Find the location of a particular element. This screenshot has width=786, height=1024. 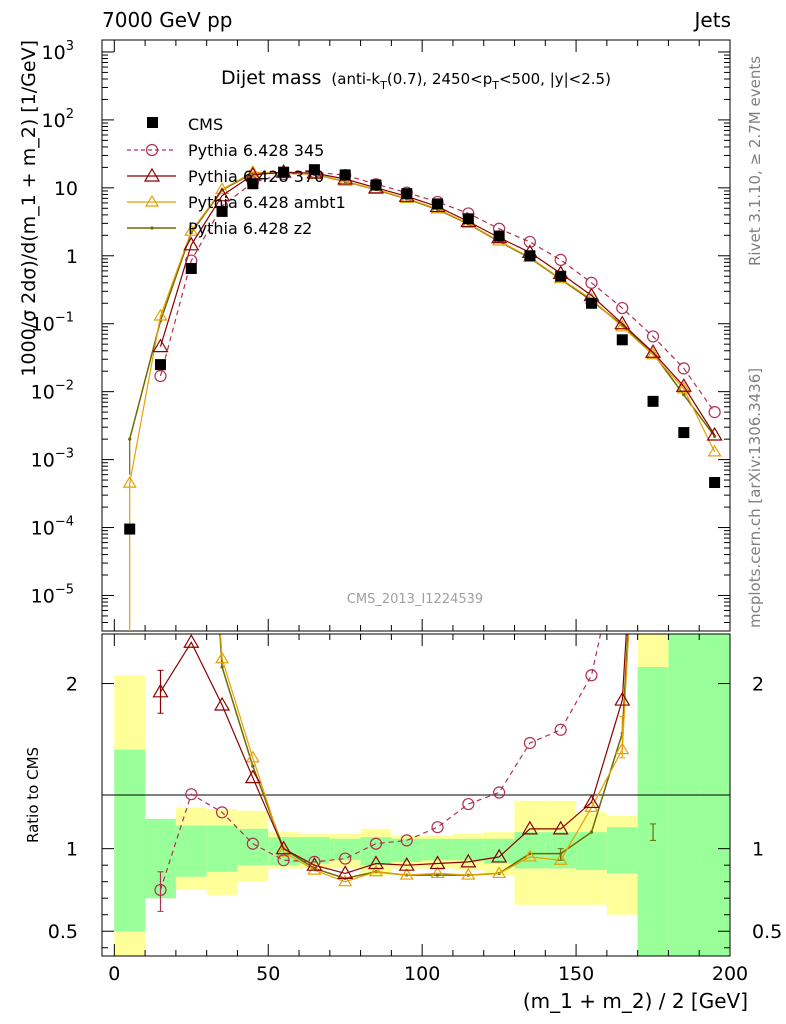

legend-345-marker is located at coordinates (152, 150).